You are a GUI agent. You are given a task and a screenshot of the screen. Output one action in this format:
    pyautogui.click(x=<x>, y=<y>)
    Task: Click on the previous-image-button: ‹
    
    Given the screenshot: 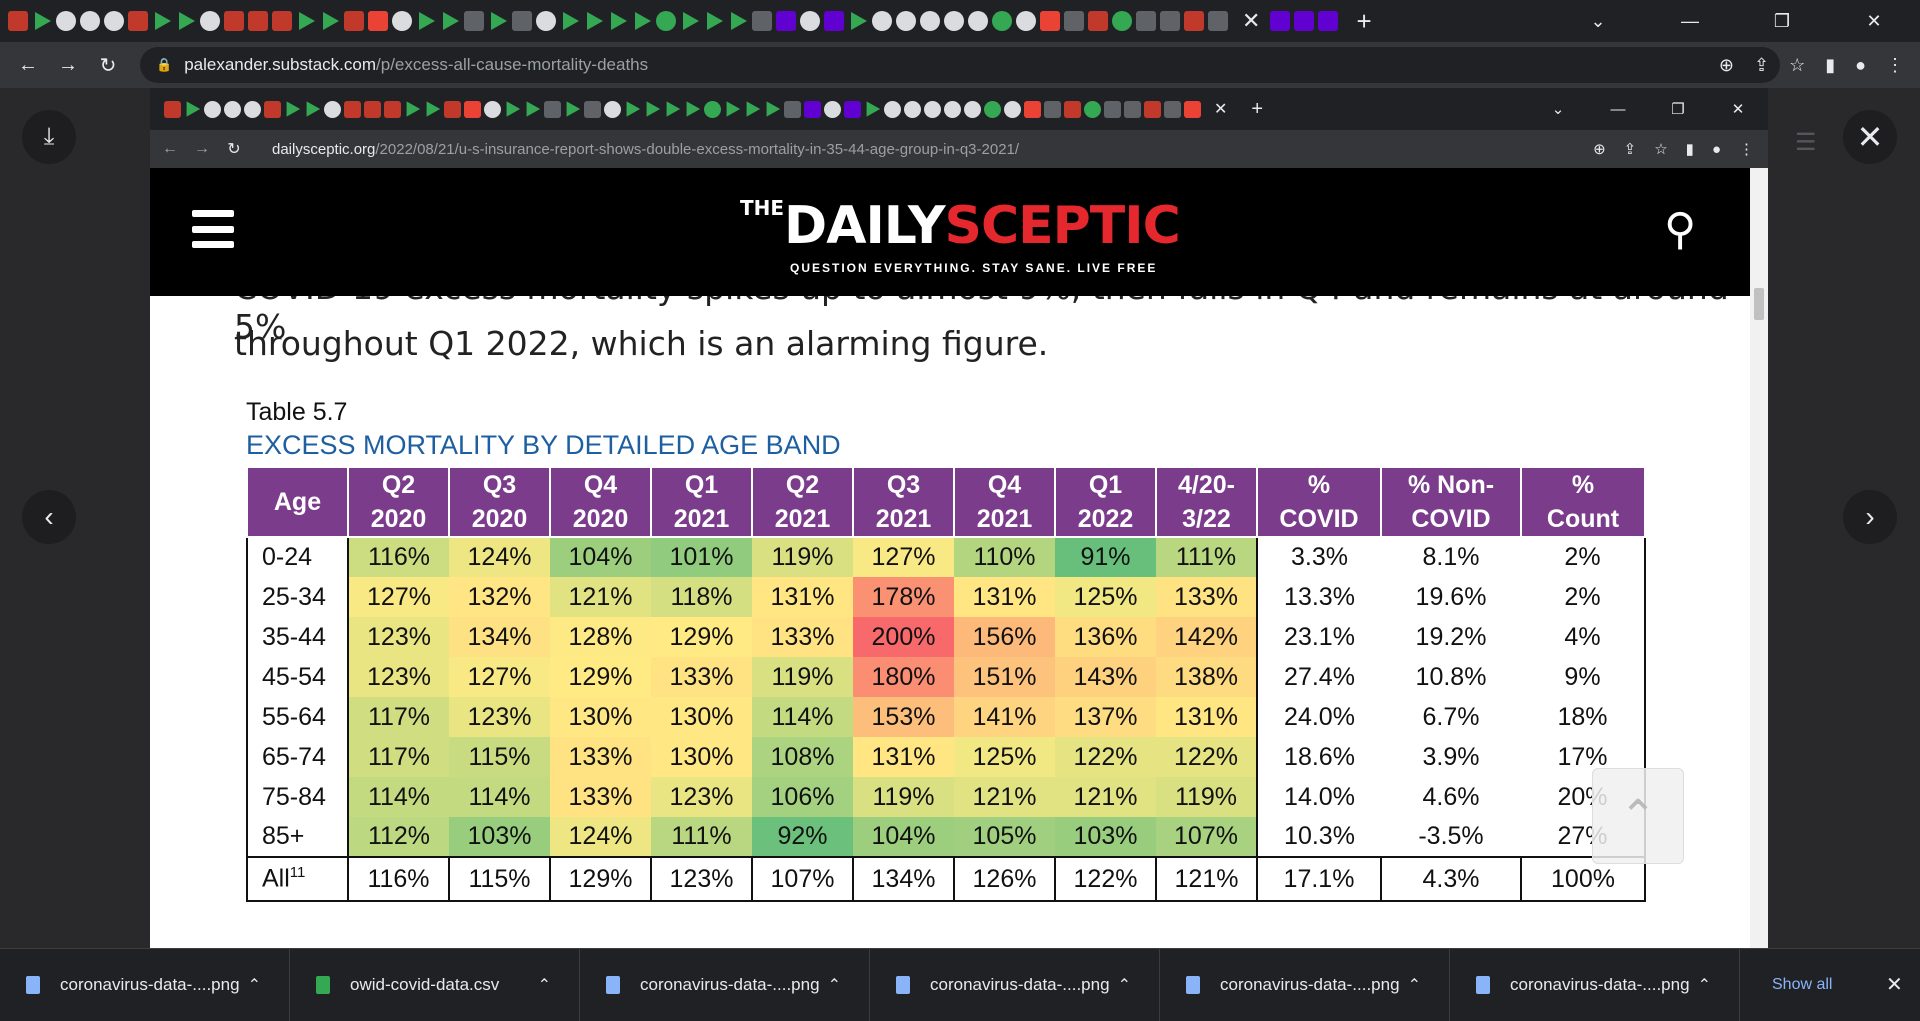 What is the action you would take?
    pyautogui.click(x=49, y=517)
    